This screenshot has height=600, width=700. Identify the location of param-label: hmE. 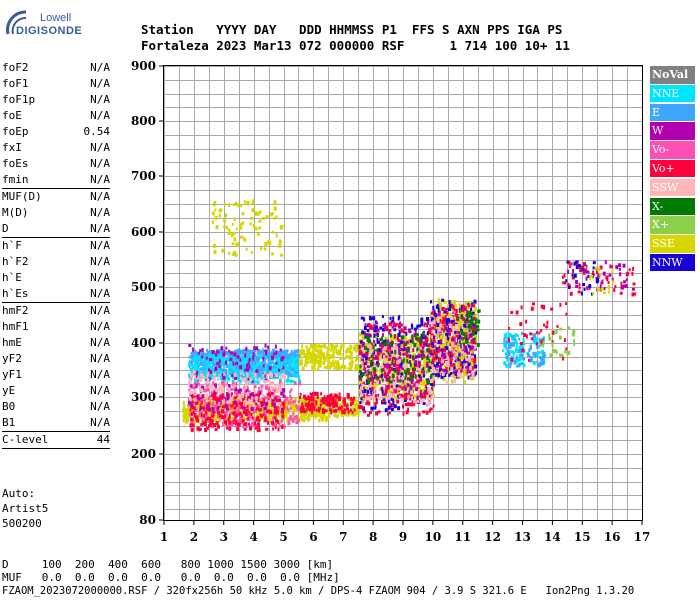
(12, 342).